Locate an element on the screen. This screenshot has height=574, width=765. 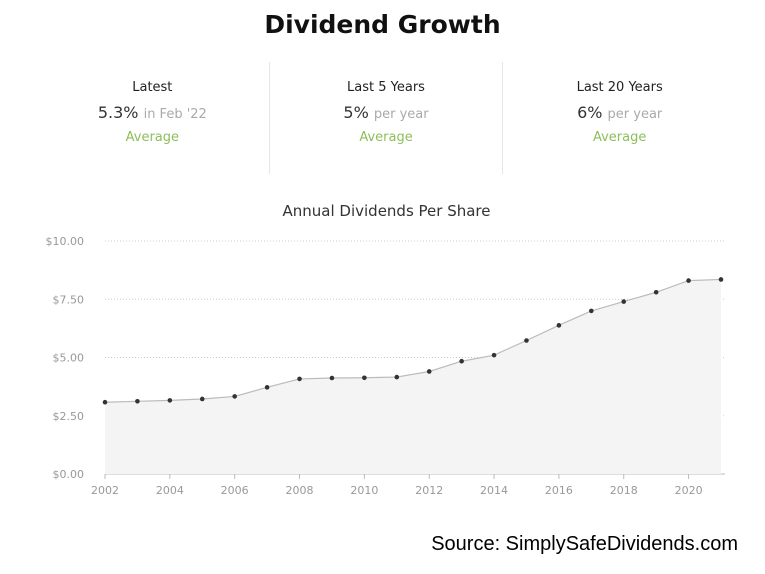
x-tick-label: 2008 is located at coordinates (300, 490).